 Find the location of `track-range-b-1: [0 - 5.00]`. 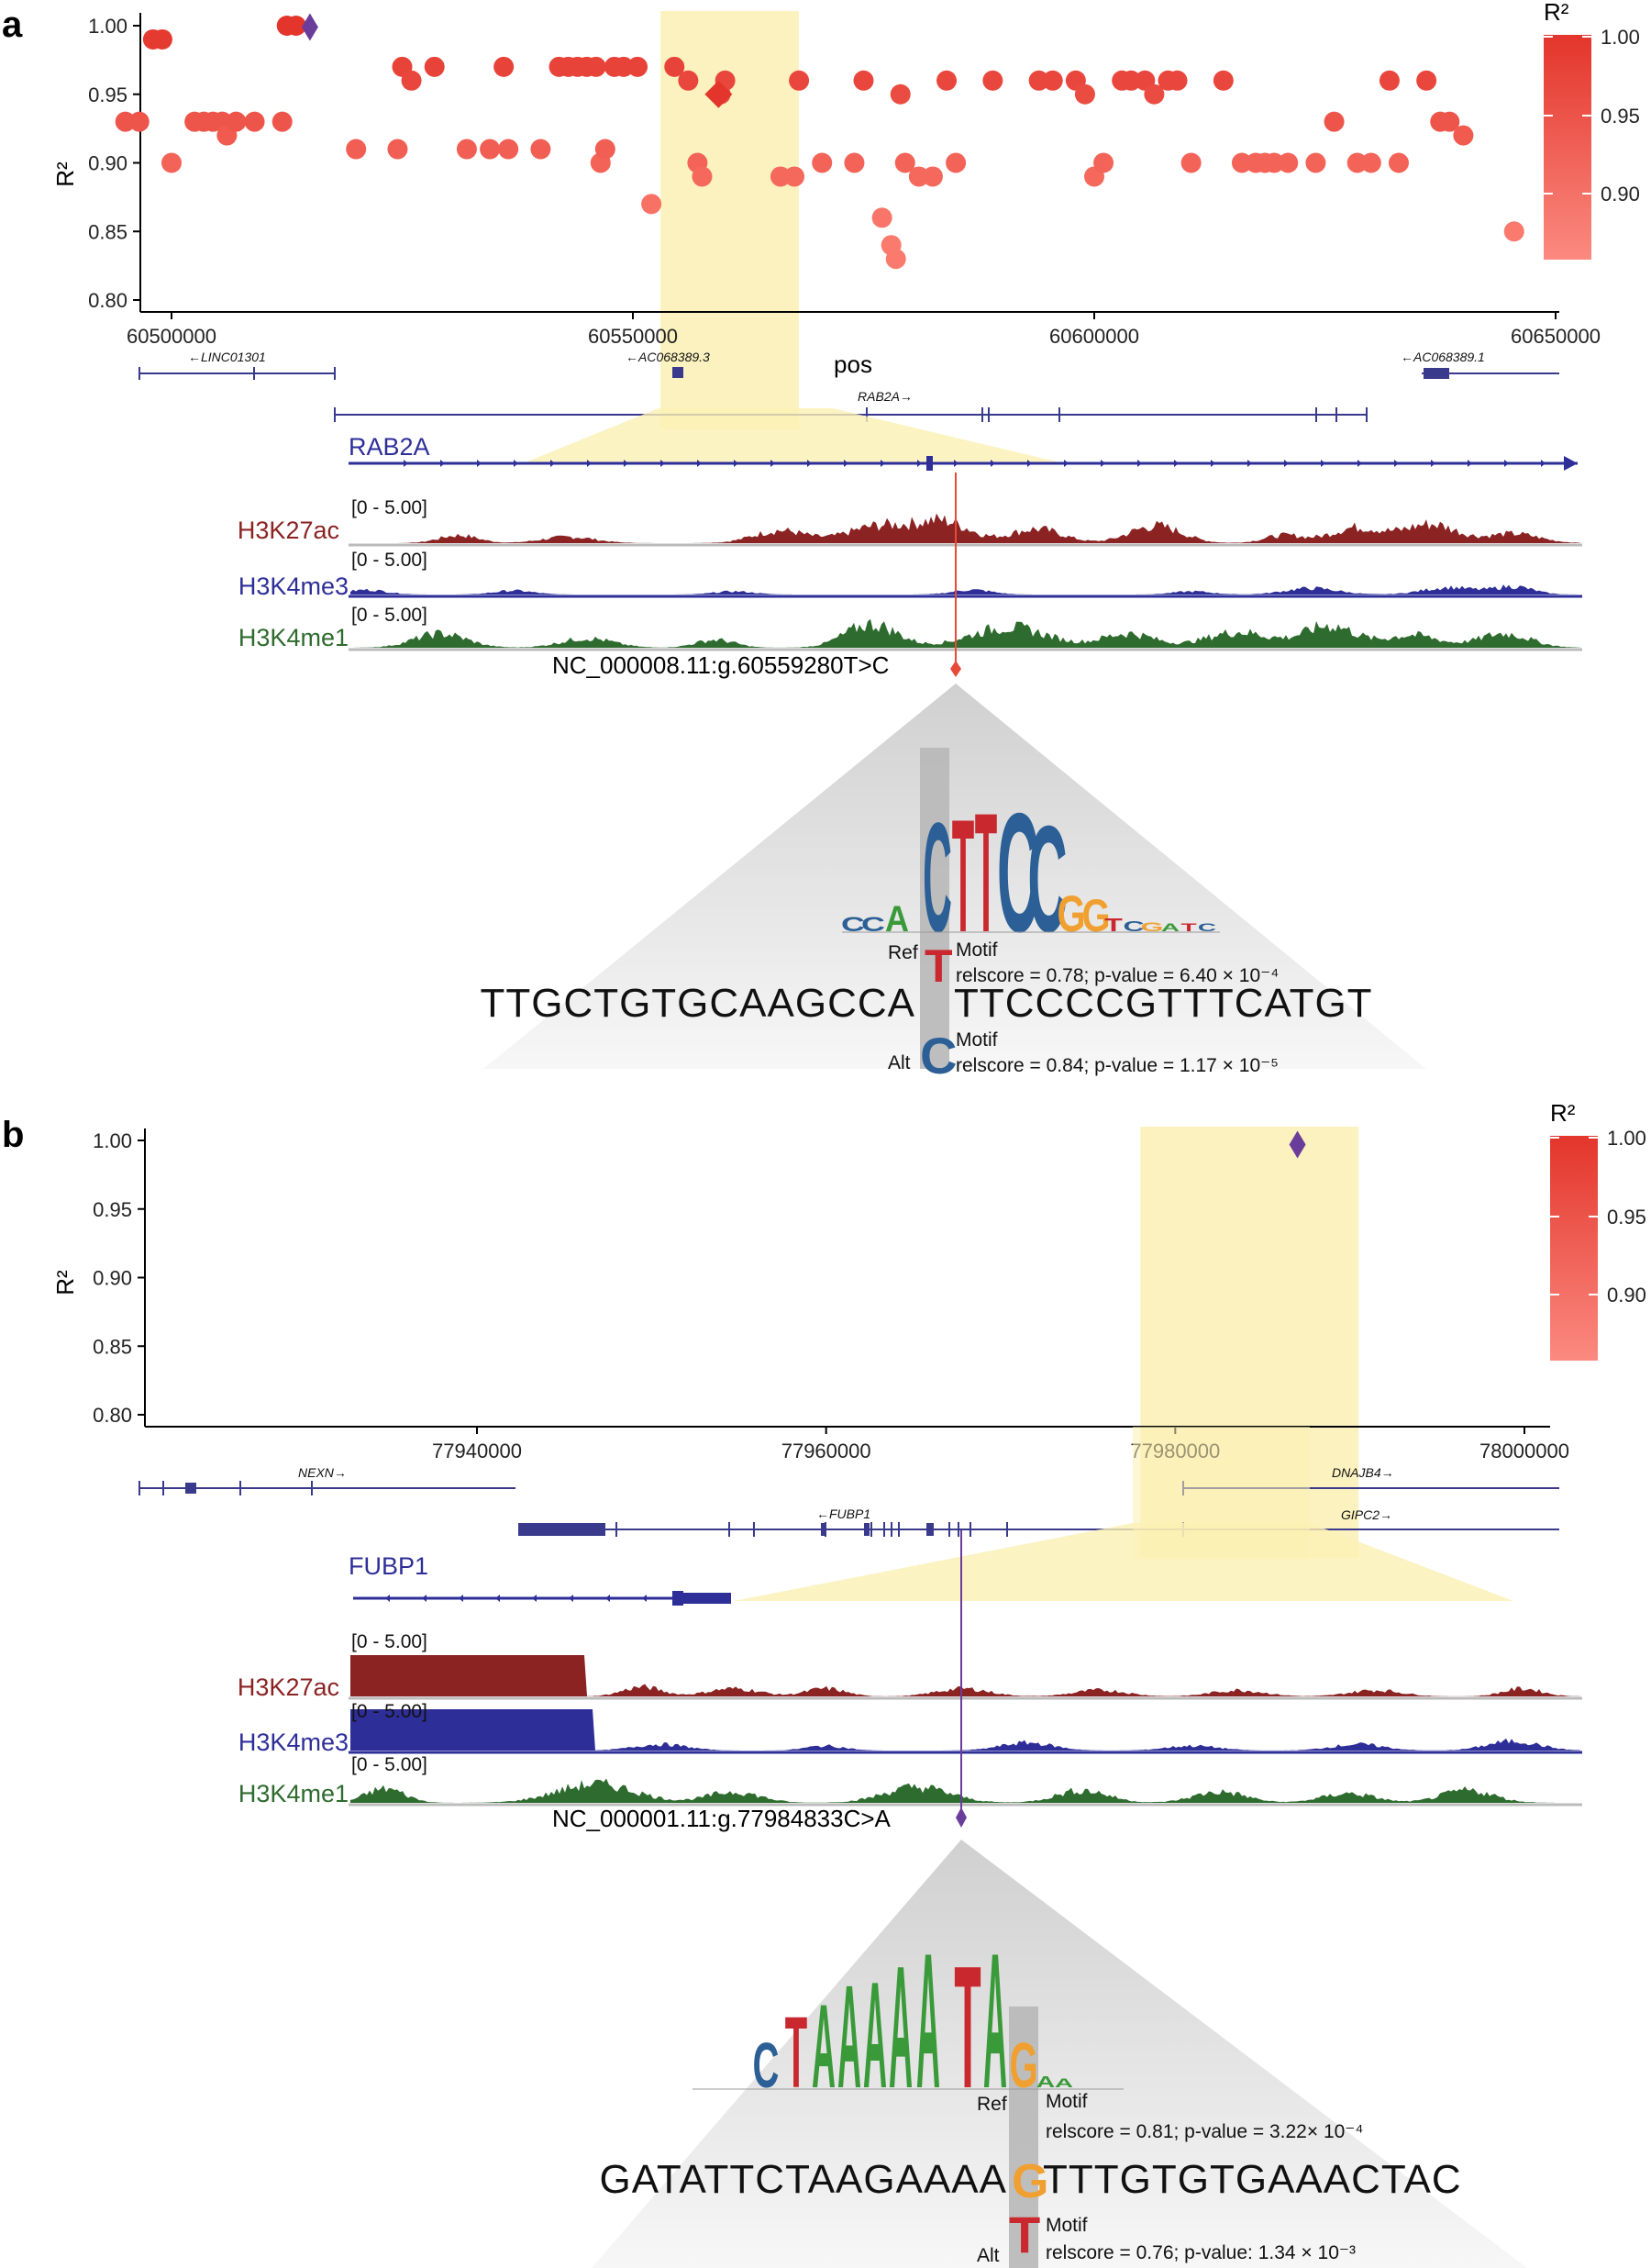

track-range-b-1: [0 - 5.00] is located at coordinates (389, 1712).